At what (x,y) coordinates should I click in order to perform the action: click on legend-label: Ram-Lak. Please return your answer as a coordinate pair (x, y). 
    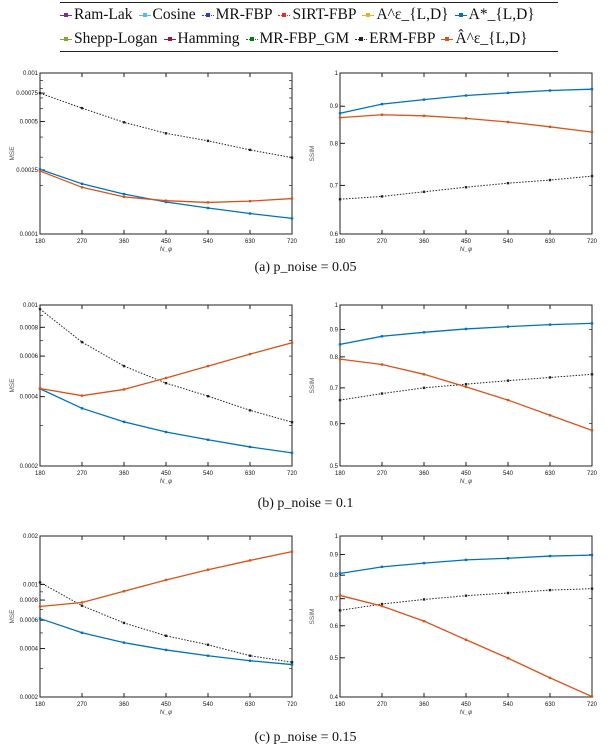
    Looking at the image, I should click on (103, 14).